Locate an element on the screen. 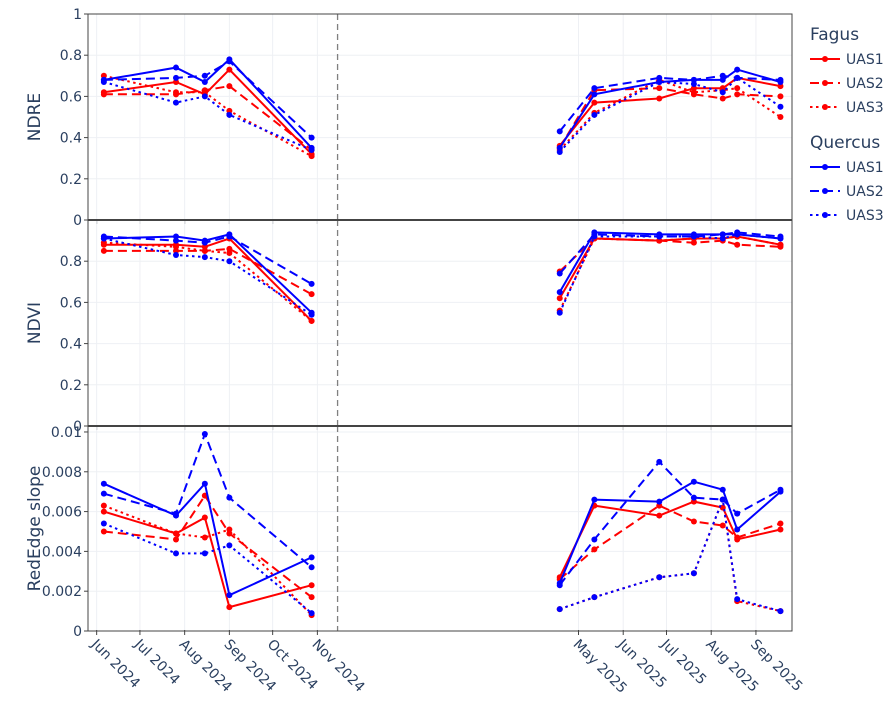 This screenshot has height=707, width=893. legend-item-label: UAS3 is located at coordinates (865, 108).